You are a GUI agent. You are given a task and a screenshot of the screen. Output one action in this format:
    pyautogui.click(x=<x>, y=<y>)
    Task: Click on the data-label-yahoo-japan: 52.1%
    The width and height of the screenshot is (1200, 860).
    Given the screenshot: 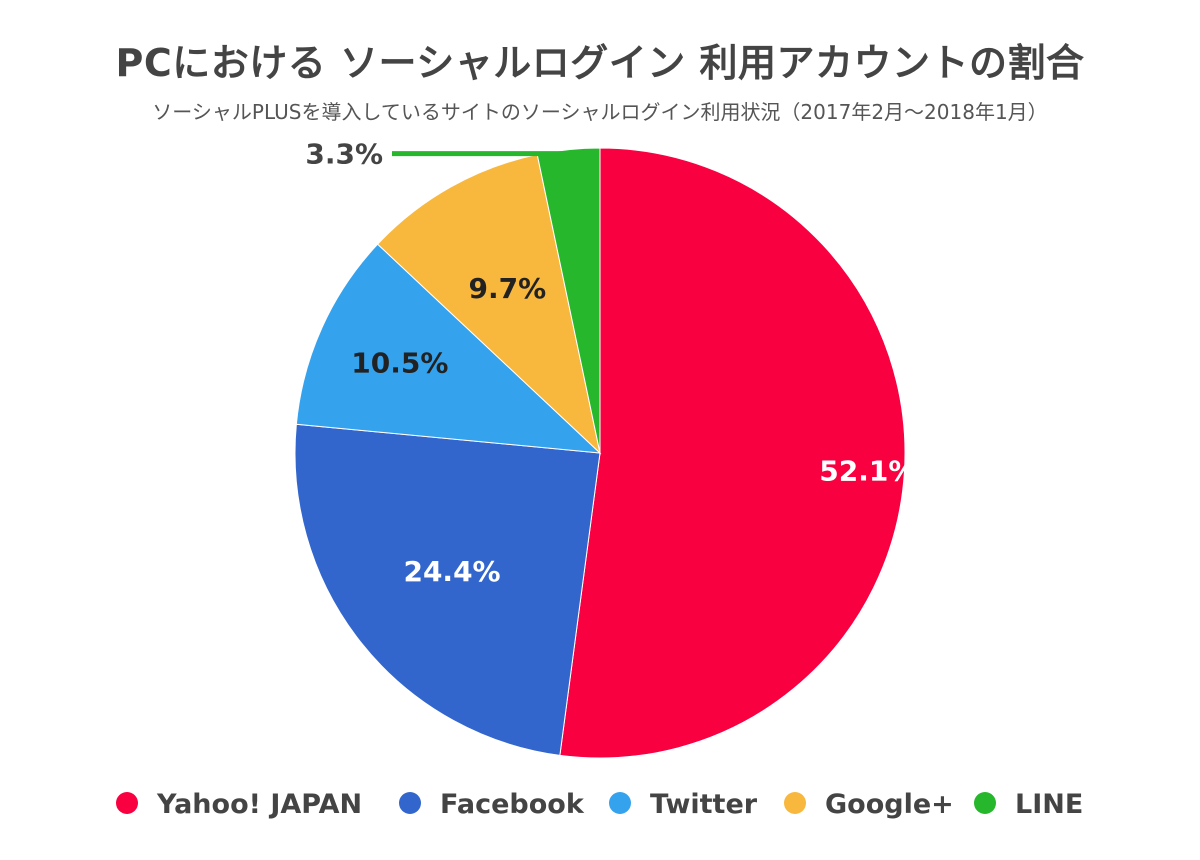 What is the action you would take?
    pyautogui.click(x=867, y=471)
    